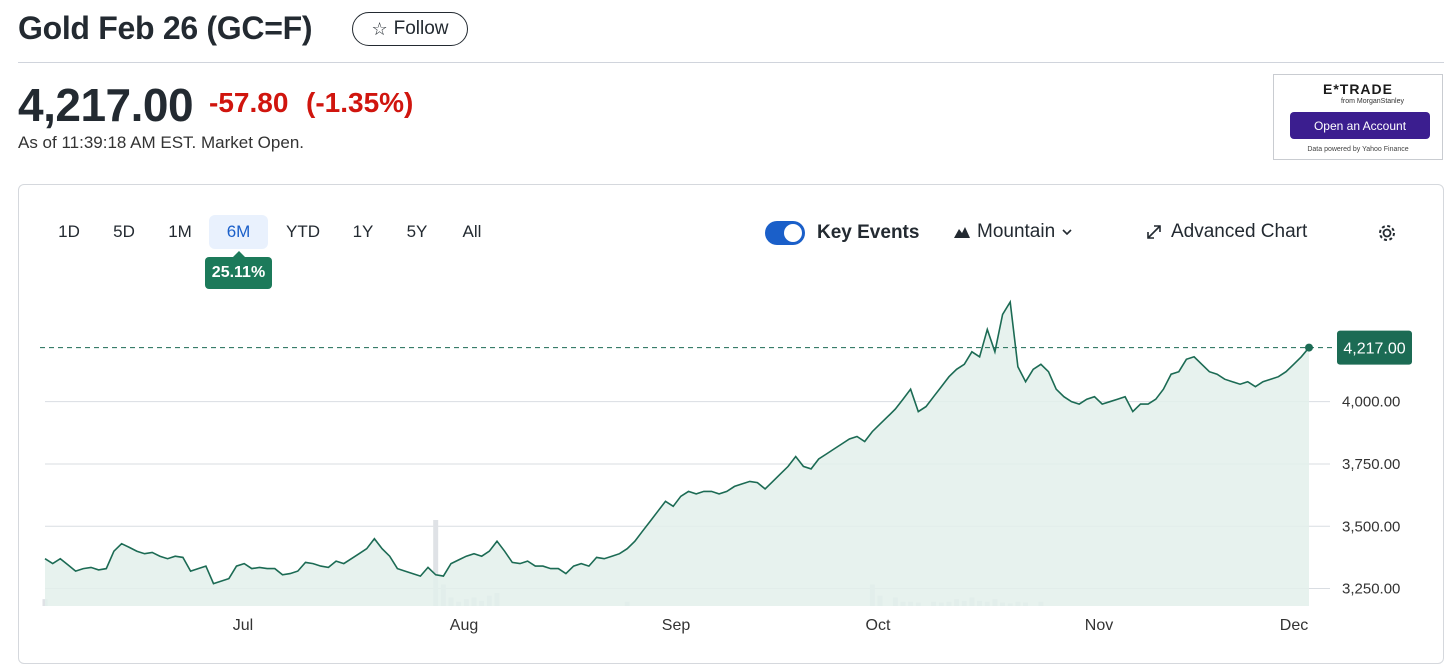 This screenshot has width=1456, height=672. What do you see at coordinates (1371, 526) in the screenshot?
I see `y-tick-label: 3,500.00` at bounding box center [1371, 526].